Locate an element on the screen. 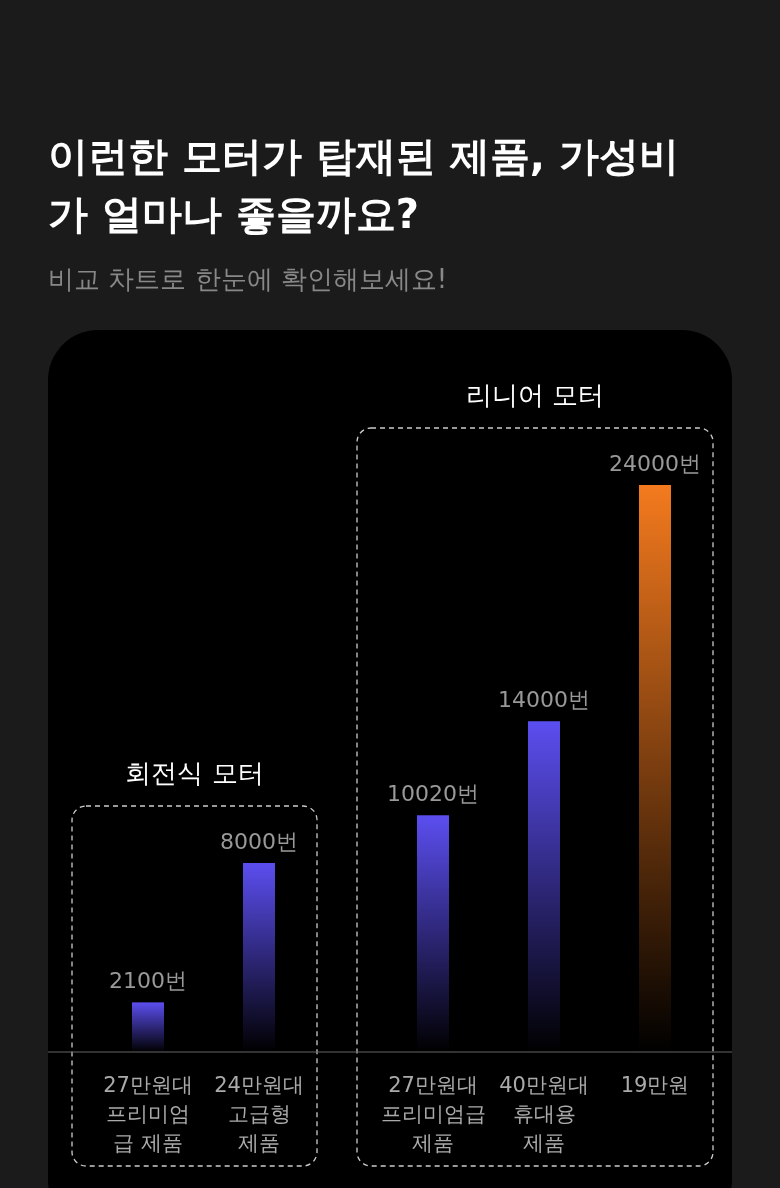 The height and width of the screenshot is (1188, 780). x-tick-label: 19만원 is located at coordinates (655, 1085).